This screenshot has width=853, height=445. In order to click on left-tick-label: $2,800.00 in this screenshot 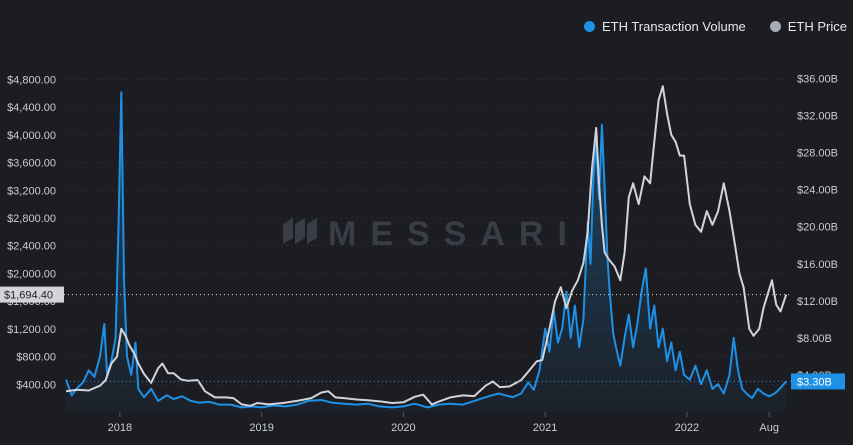, I will do `click(31, 219)`.